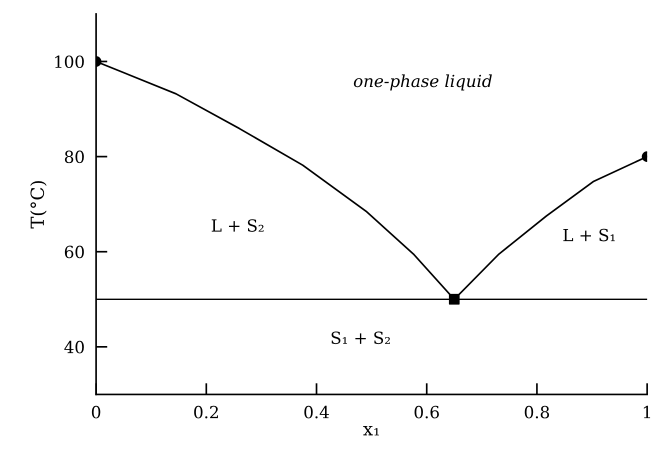  I want to click on annotation: one-phase liquid, so click(423, 82).